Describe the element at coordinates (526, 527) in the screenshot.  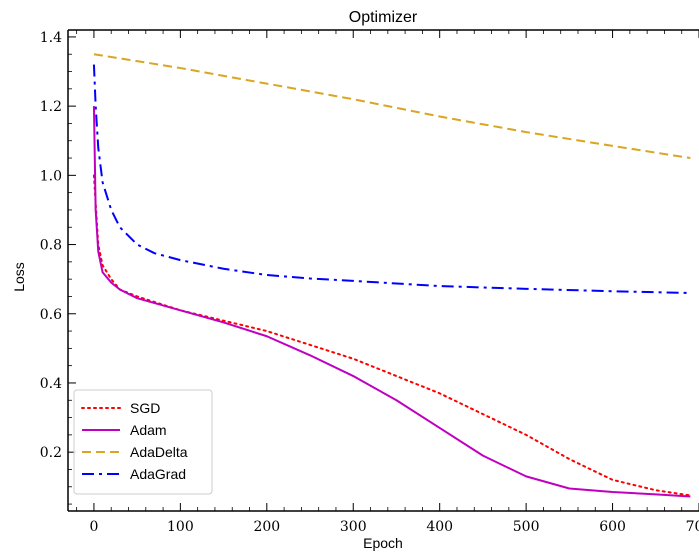
I see `x-tick-label: 500` at that location.